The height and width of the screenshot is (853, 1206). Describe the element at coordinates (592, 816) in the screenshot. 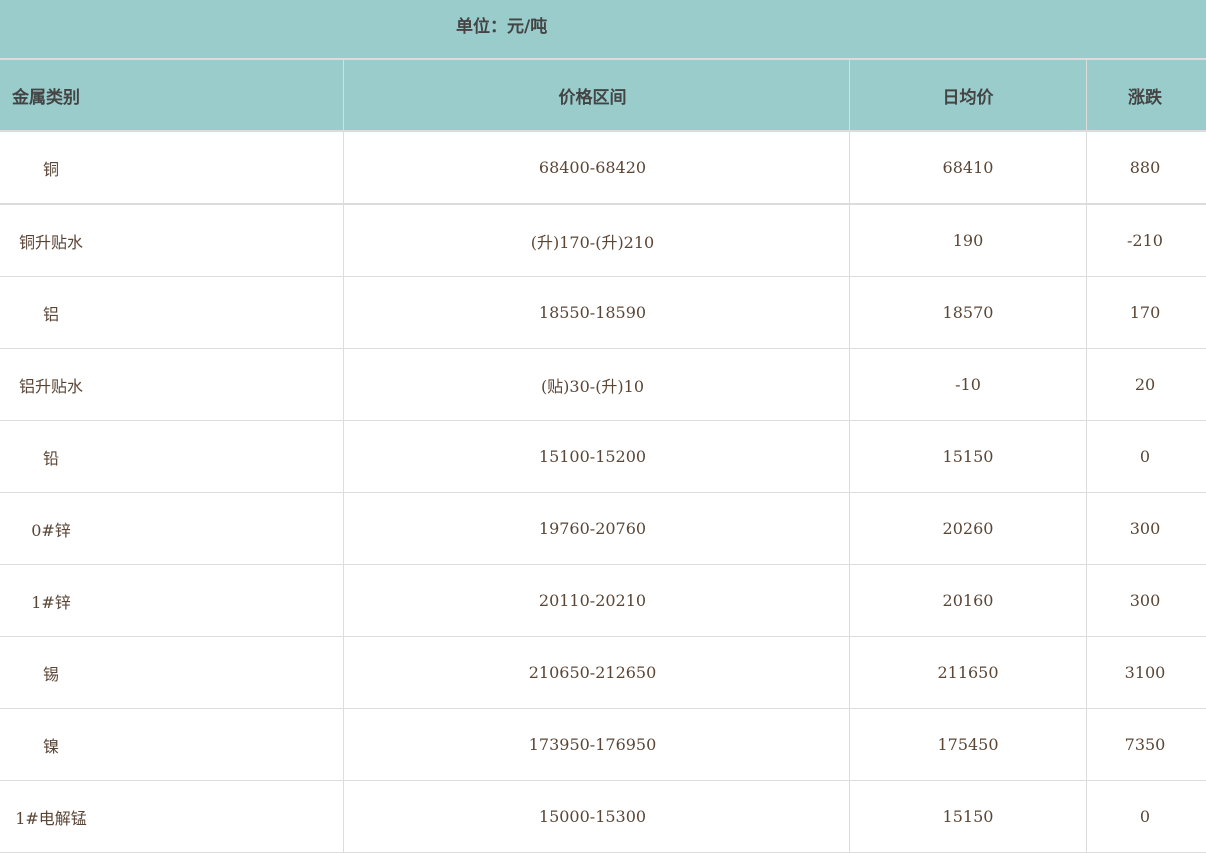

I see `price-range: 15000-15300` at that location.